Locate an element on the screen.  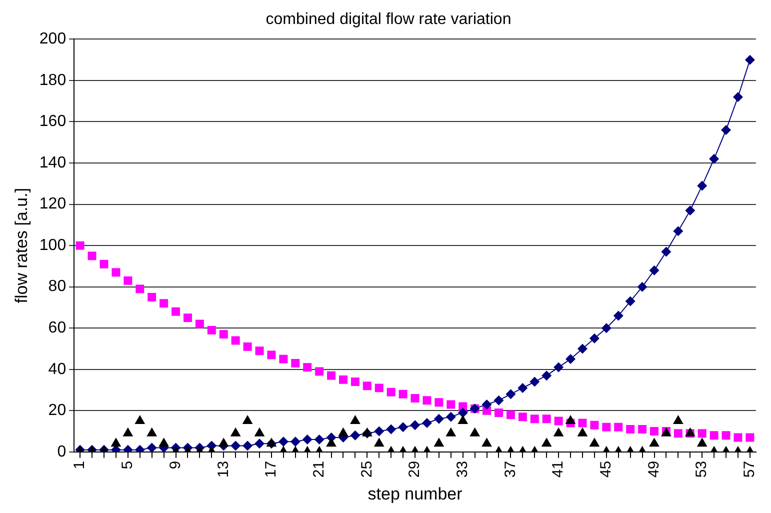
x-tick-label: 13 is located at coordinates (223, 469).